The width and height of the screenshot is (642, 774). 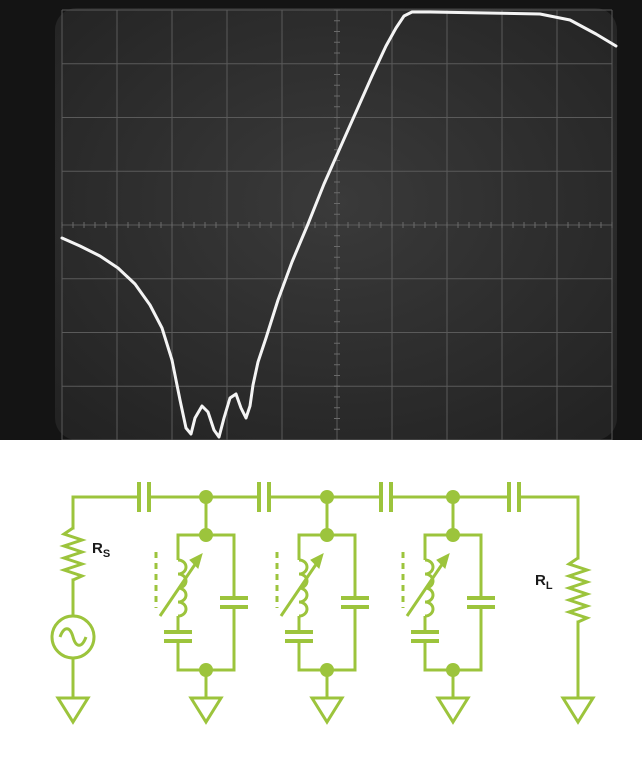 I want to click on resonators, so click(x=324, y=594).